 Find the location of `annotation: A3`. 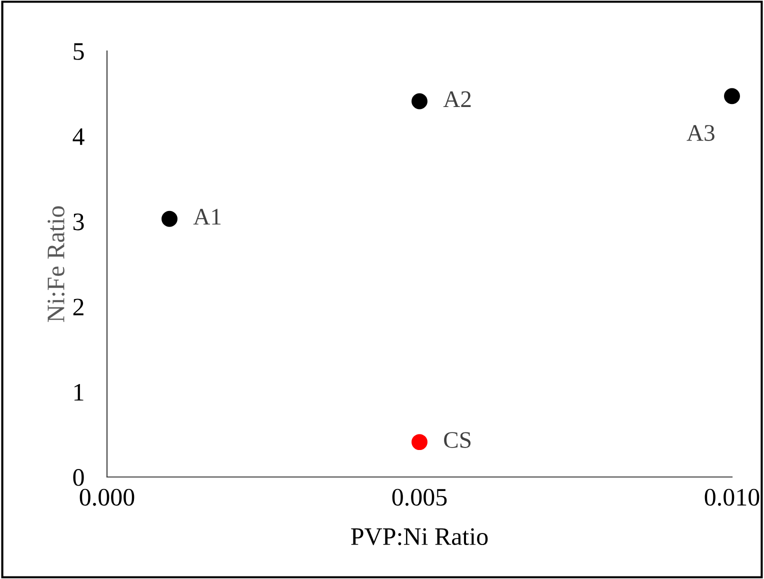

annotation: A3 is located at coordinates (700, 133).